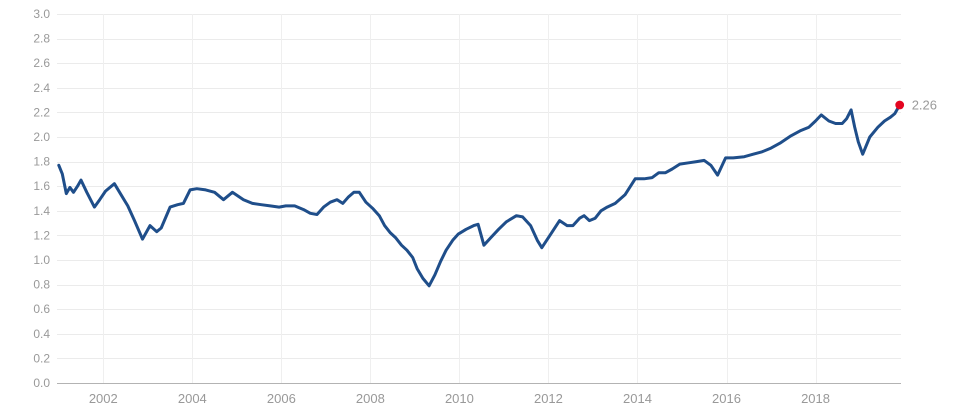 Image resolution: width=958 pixels, height=412 pixels. I want to click on x-tick-label: 2014, so click(637, 398).